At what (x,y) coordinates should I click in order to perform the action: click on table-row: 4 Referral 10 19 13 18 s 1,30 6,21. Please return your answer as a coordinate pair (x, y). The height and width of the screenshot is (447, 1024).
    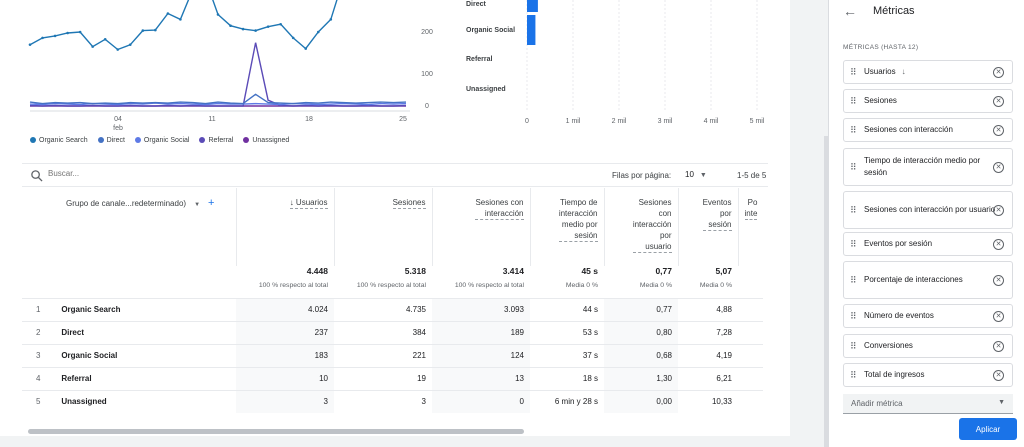
    Looking at the image, I should click on (393, 378).